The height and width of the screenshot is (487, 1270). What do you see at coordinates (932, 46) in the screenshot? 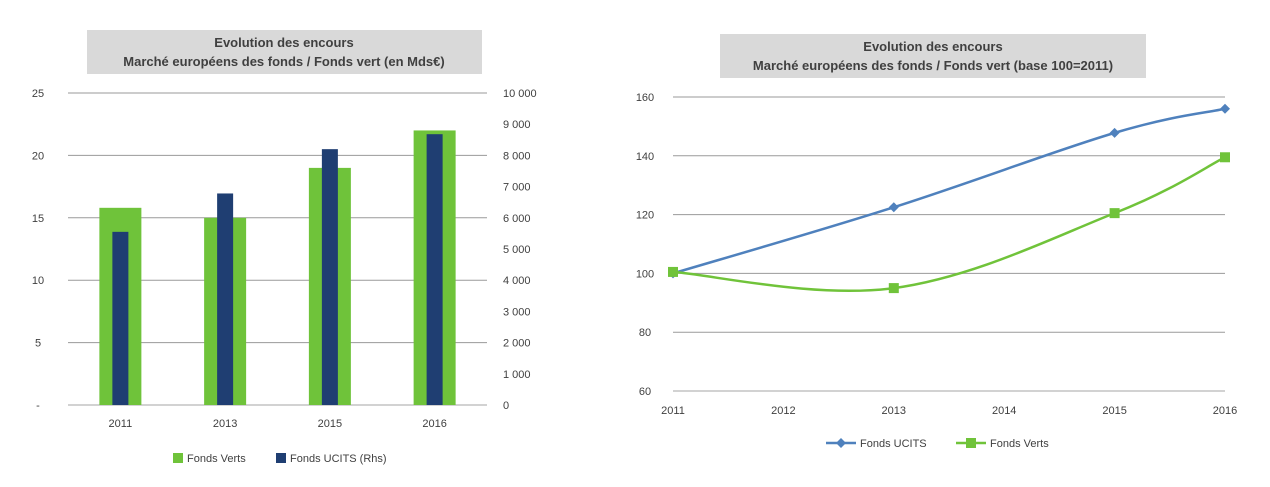
I see `line-chart-title-line1: Evolution des encours` at bounding box center [932, 46].